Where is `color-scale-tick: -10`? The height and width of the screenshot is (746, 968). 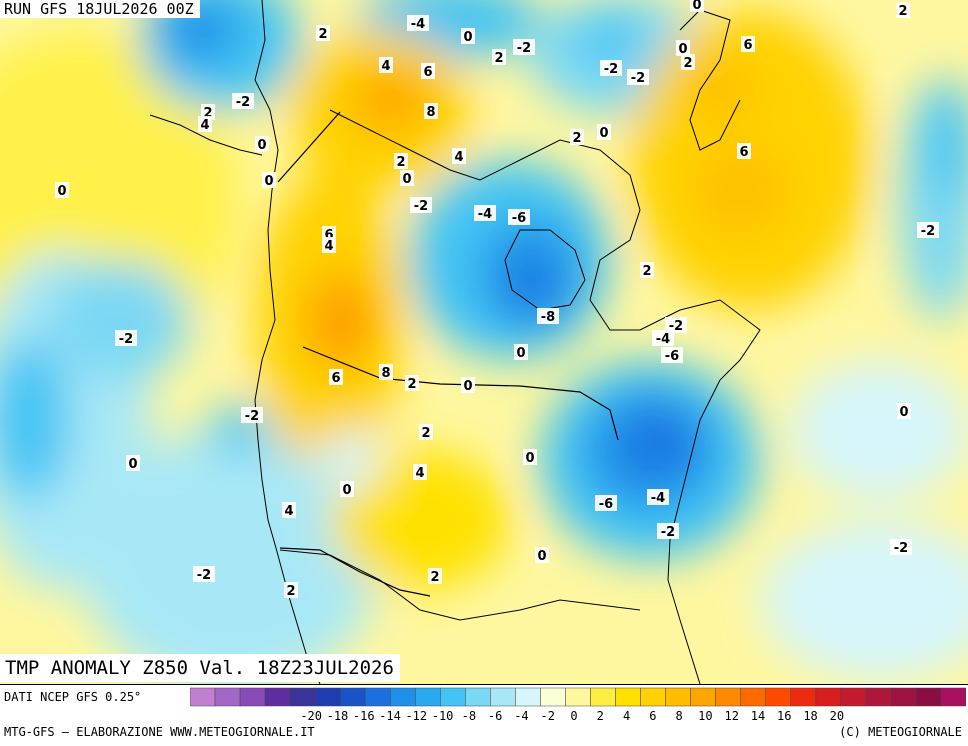
color-scale-tick: -10 is located at coordinates (442, 716).